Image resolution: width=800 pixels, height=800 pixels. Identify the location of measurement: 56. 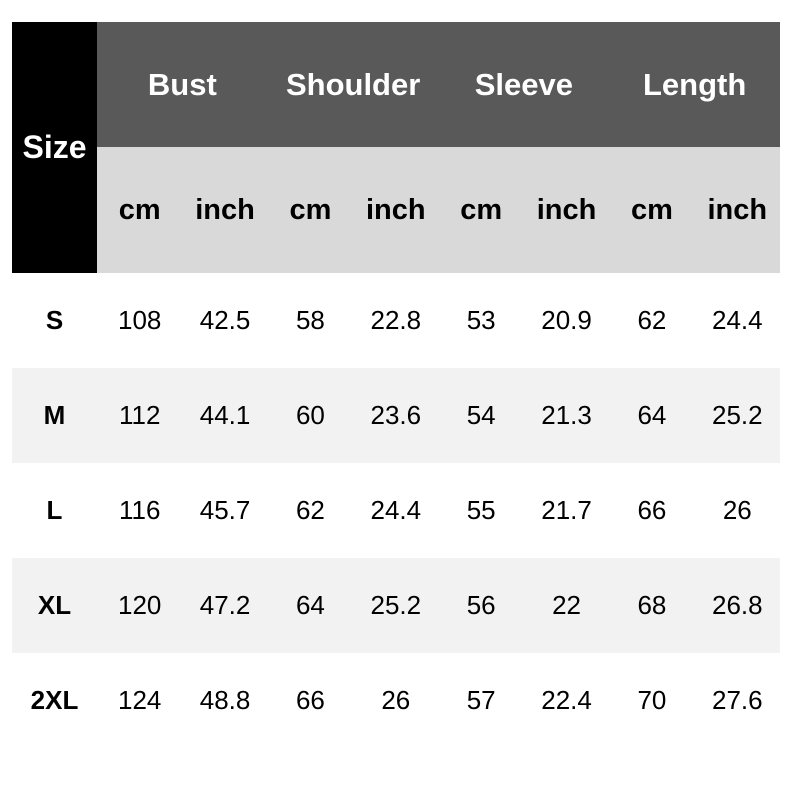
(481, 605).